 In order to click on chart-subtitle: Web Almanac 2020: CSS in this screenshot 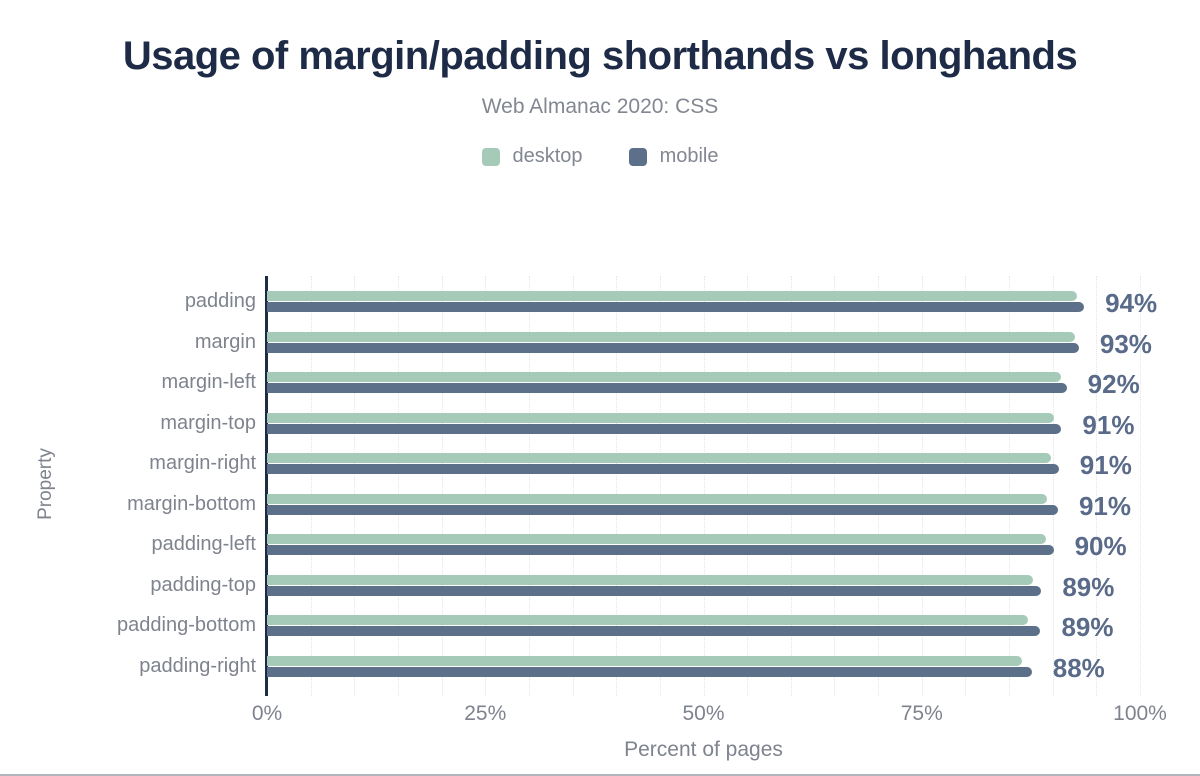, I will do `click(600, 106)`.